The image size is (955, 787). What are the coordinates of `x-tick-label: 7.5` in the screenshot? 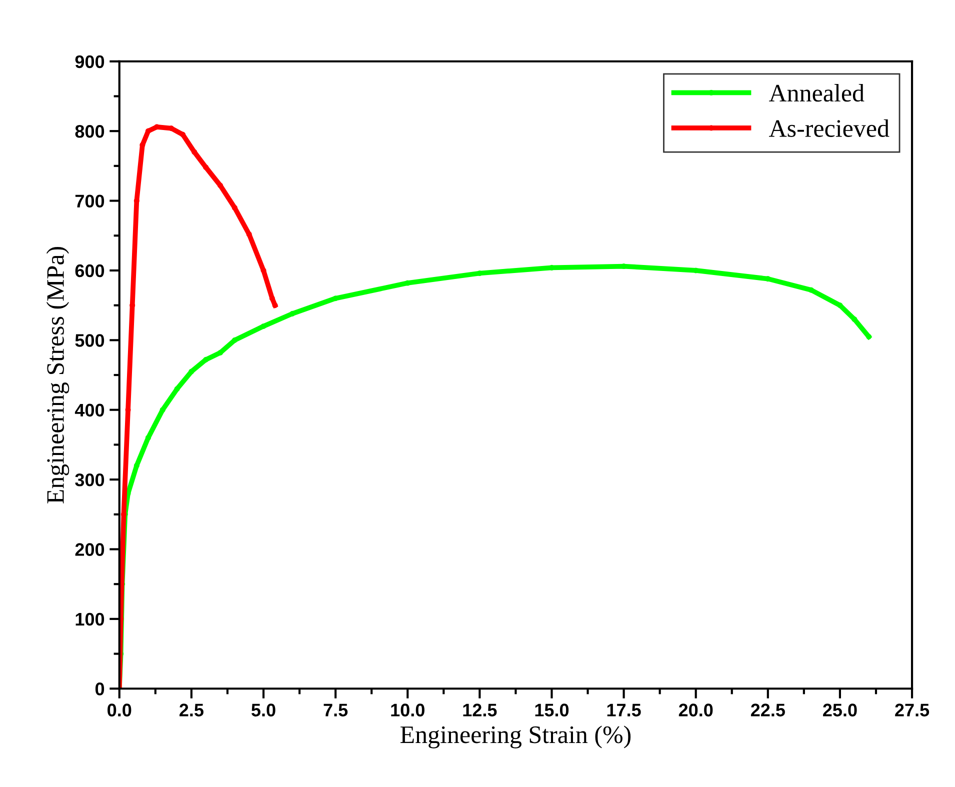 It's located at (336, 710).